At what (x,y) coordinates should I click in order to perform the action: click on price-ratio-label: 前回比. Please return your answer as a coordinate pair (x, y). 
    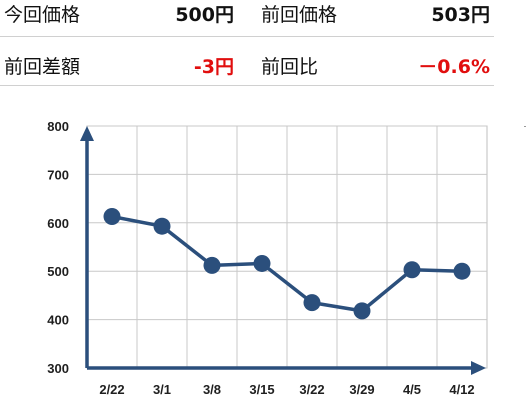
    Looking at the image, I should click on (290, 67).